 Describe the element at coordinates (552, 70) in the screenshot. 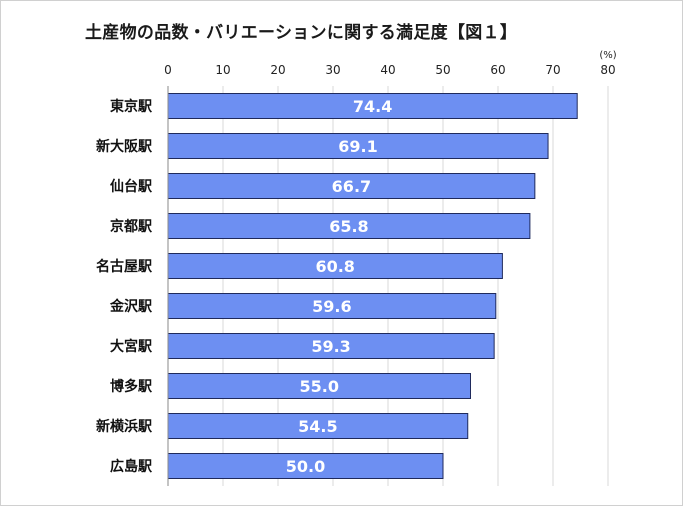

I see `x-tick-label: 70` at that location.